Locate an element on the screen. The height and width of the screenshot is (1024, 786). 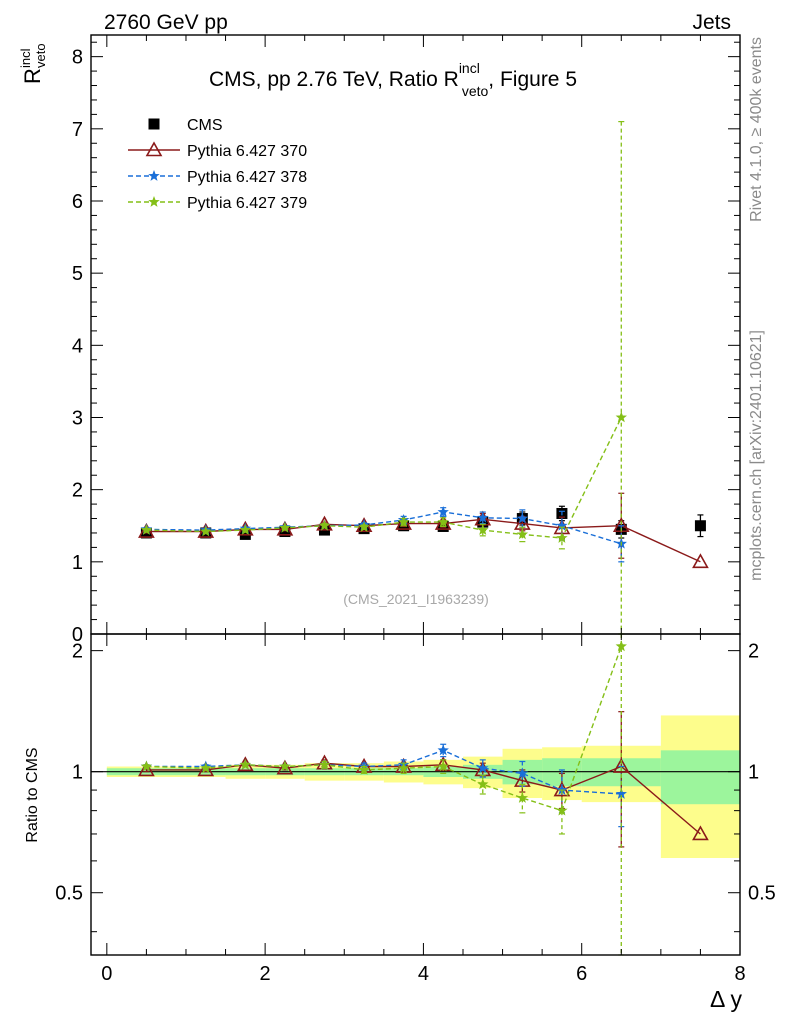
legend-label-2: Pythia 6.427 378 is located at coordinates (247, 177).